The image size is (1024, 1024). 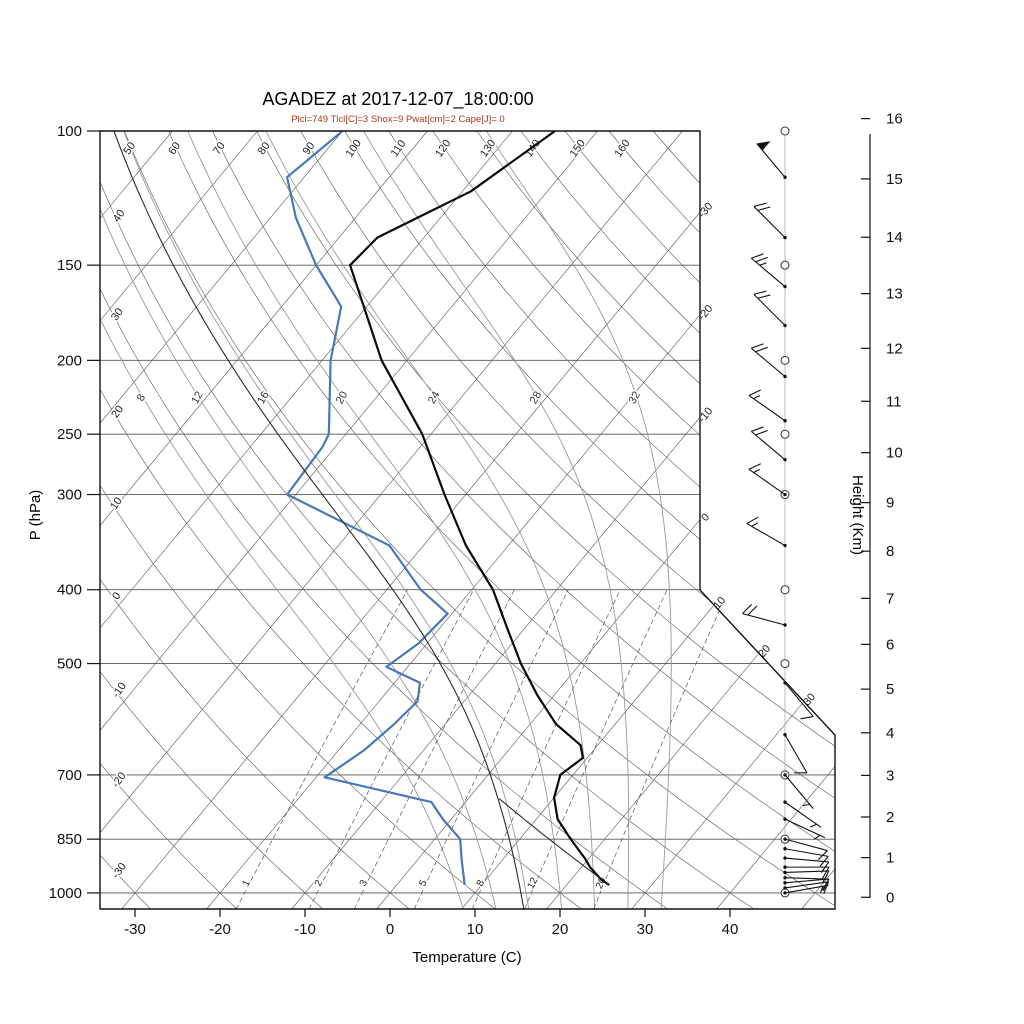 What do you see at coordinates (116, 503) in the screenshot?
I see `dry-adiabat-label-left: 10` at bounding box center [116, 503].